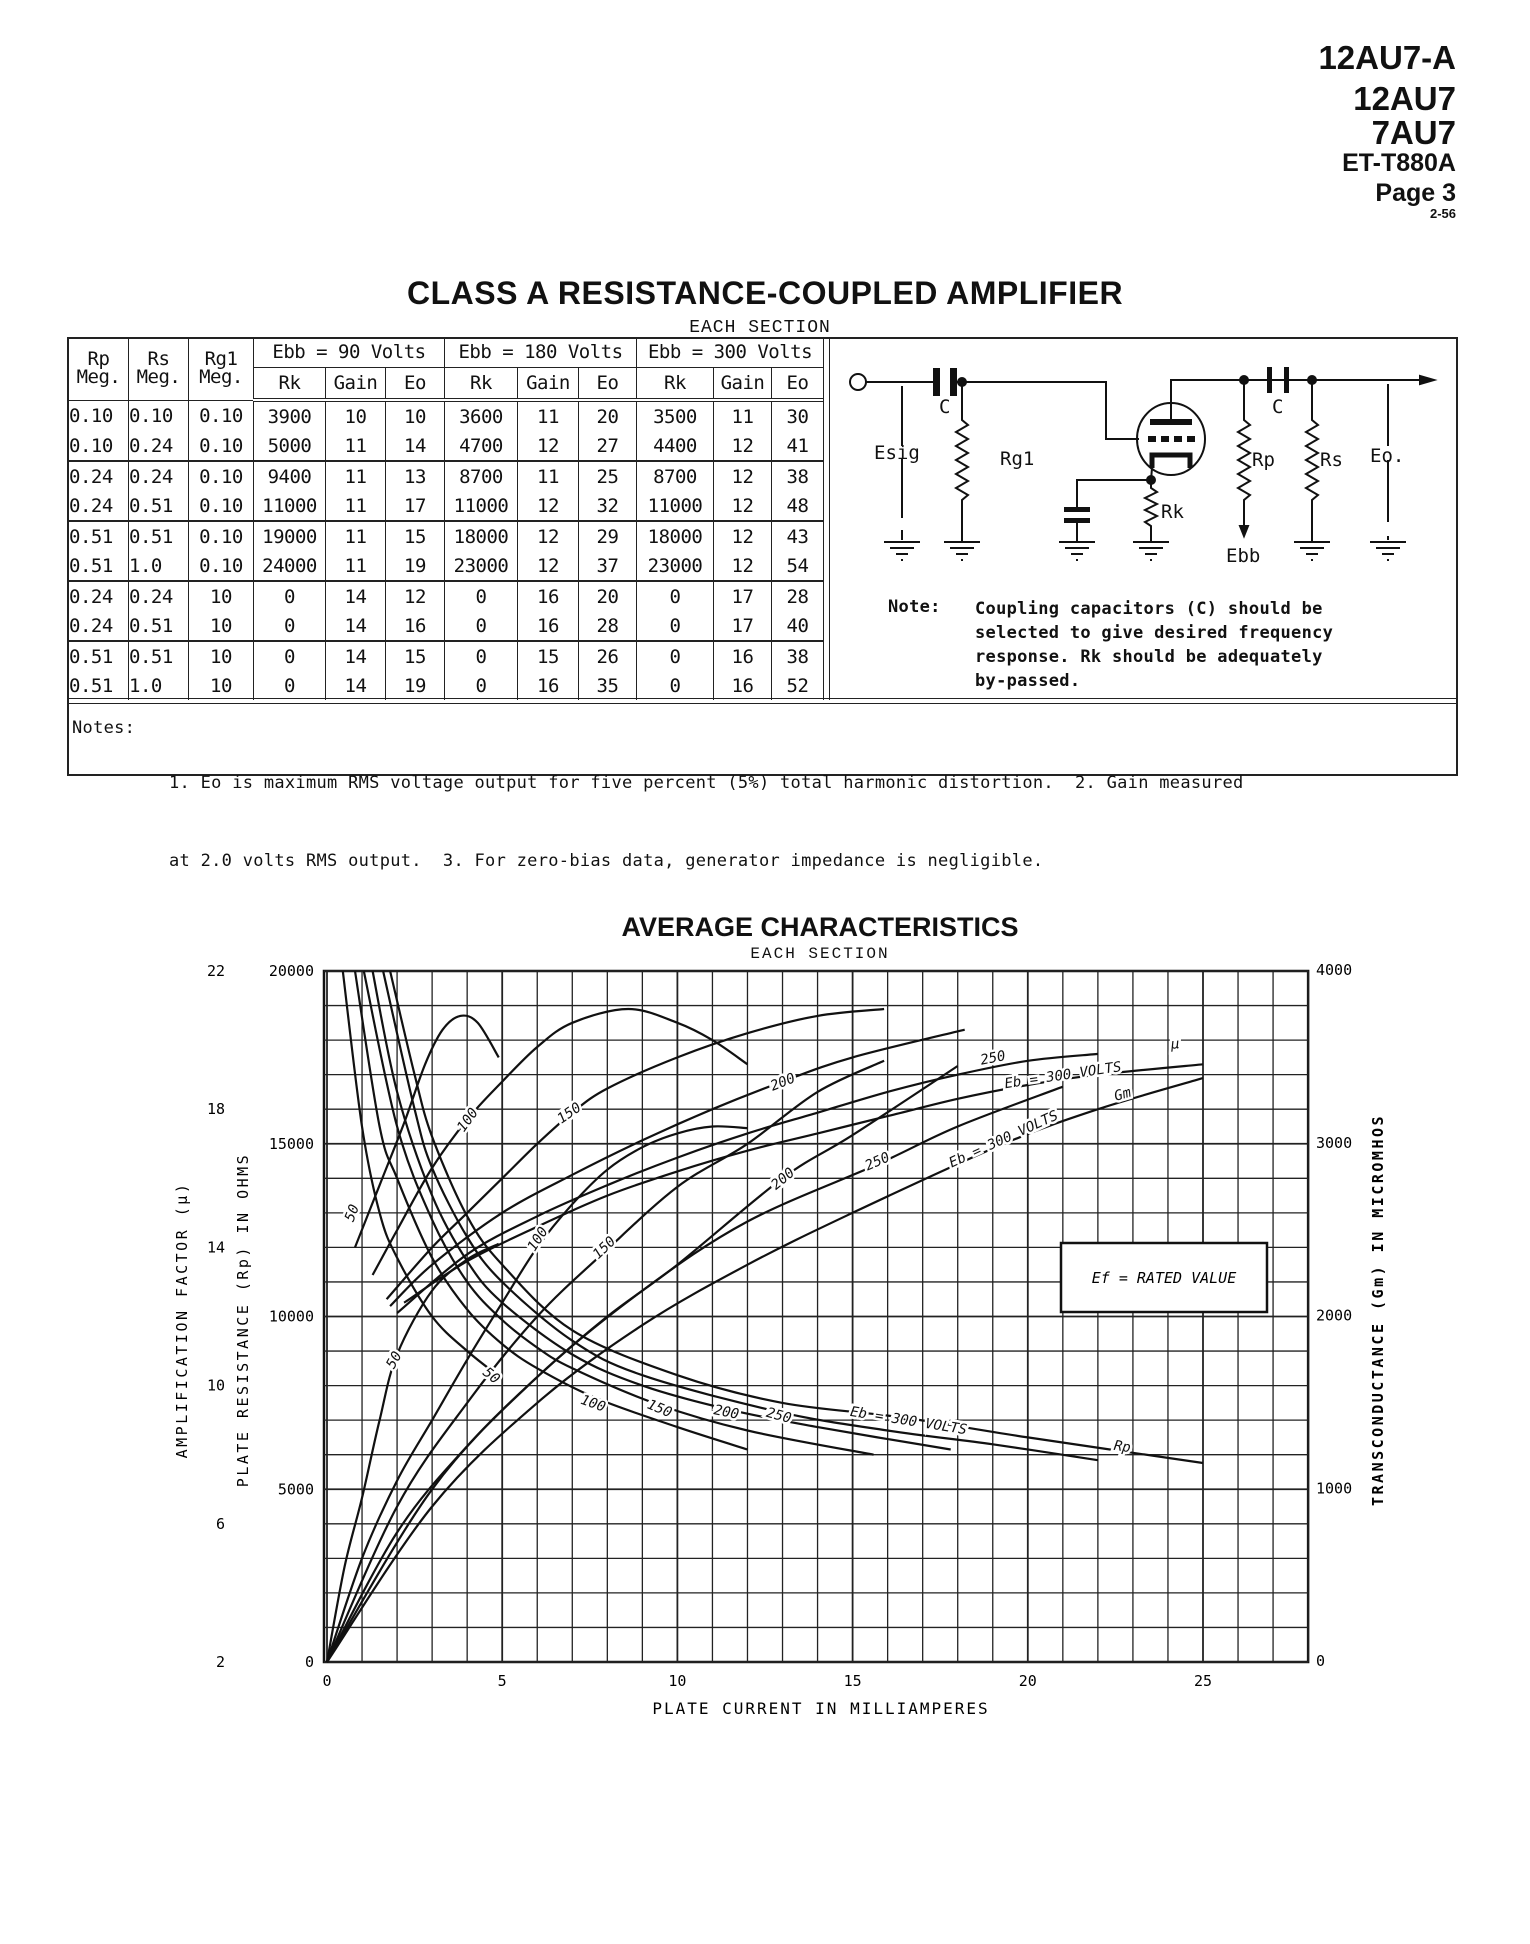 The image size is (1530, 1944). I want to click on ebb-arrow, so click(1244, 532).